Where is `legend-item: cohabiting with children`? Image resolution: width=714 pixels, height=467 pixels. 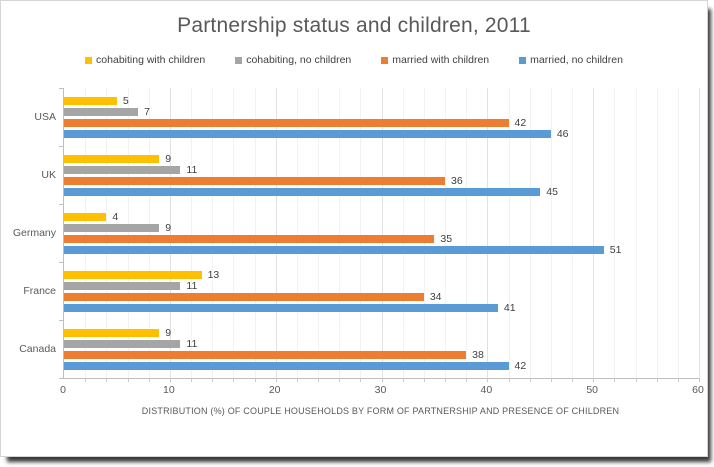 legend-item: cohabiting with children is located at coordinates (145, 60).